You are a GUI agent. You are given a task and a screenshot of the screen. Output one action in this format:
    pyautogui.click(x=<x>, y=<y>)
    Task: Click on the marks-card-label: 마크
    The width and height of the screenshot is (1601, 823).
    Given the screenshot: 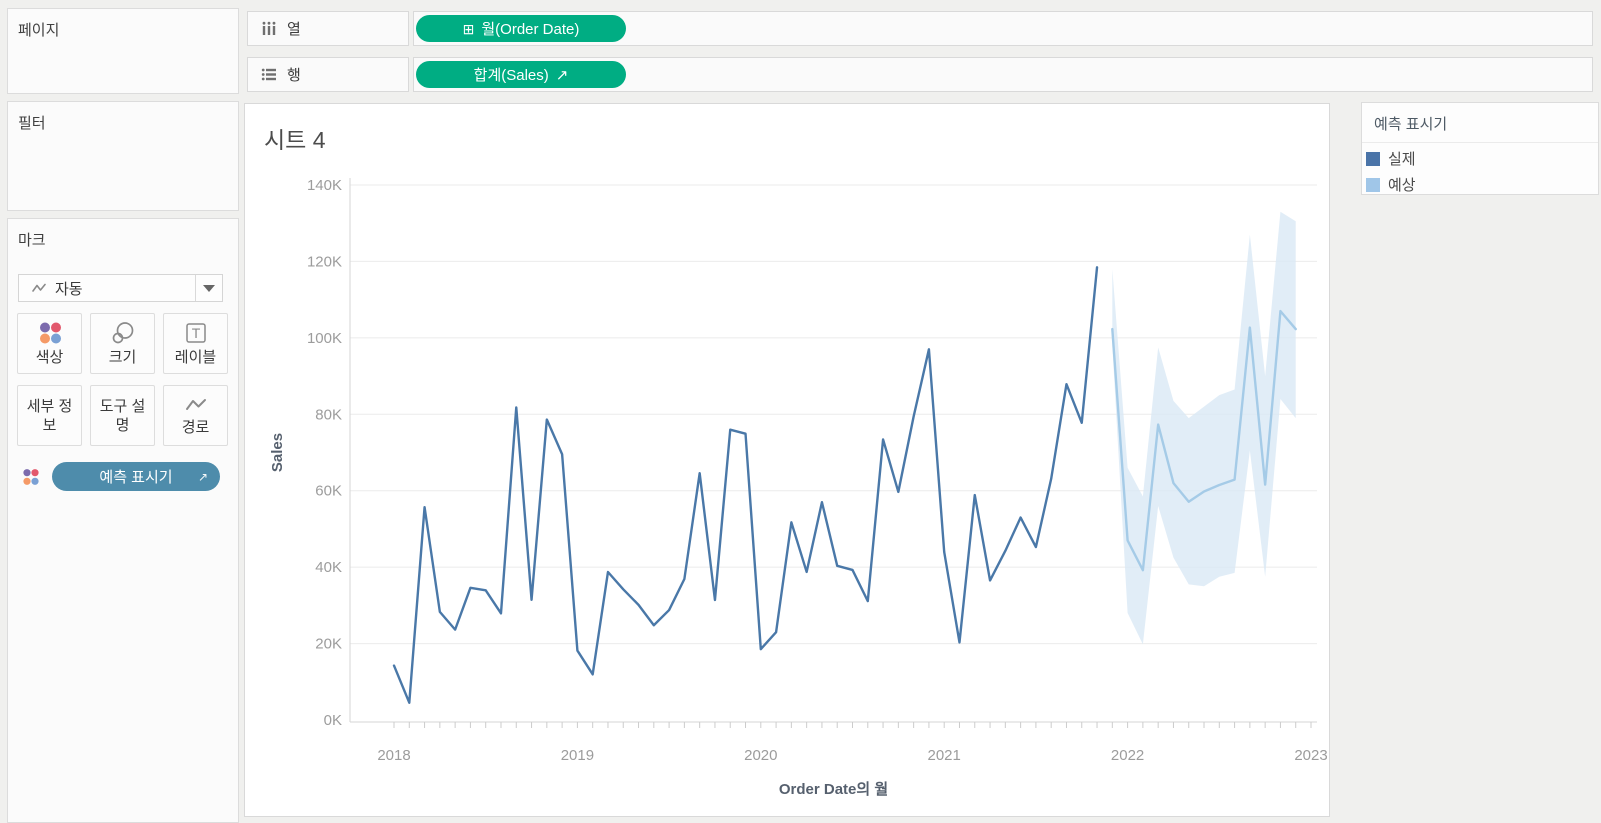 What is the action you would take?
    pyautogui.click(x=32, y=240)
    